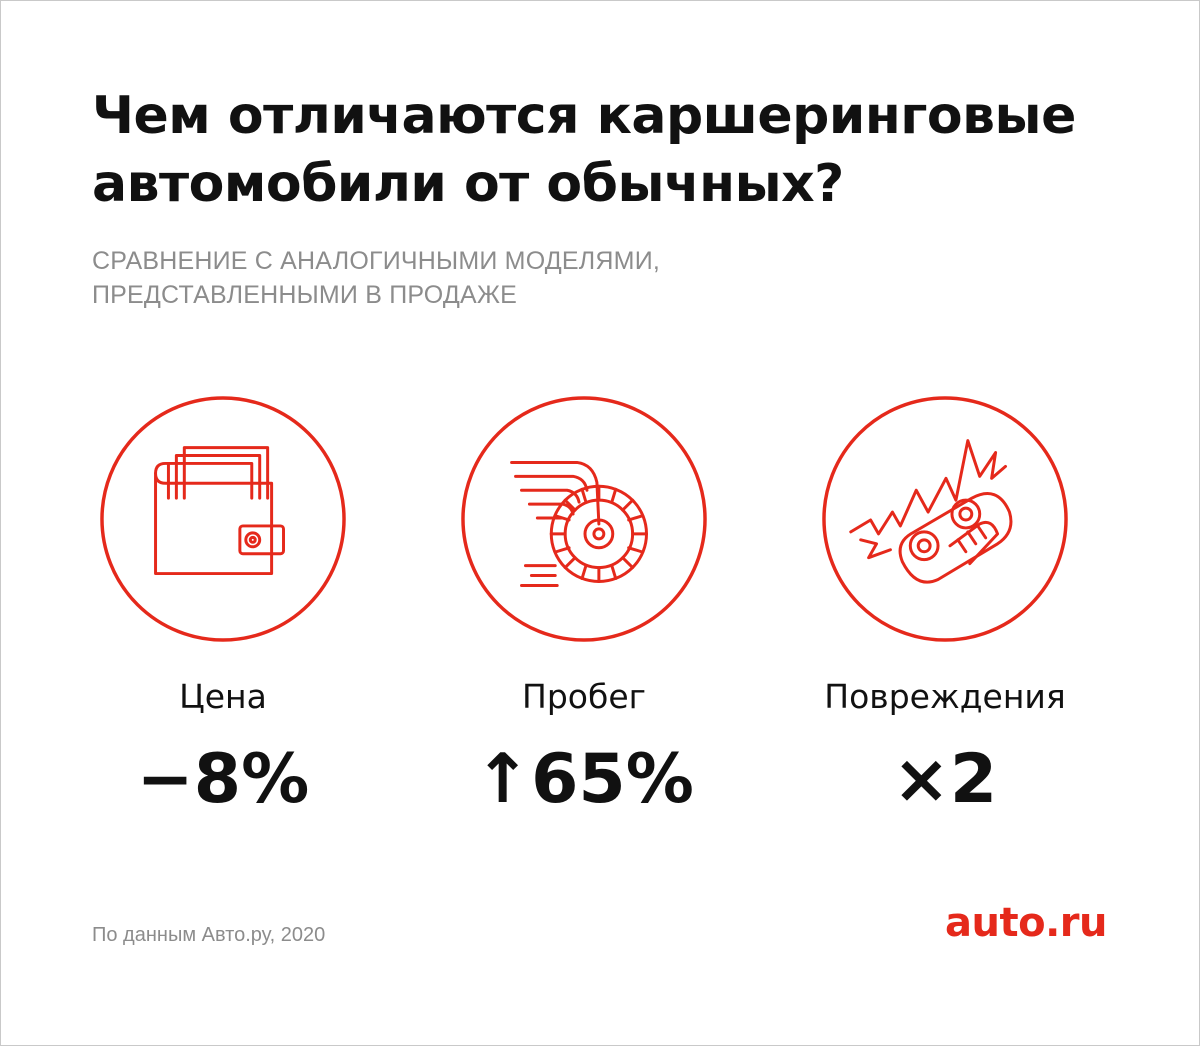 The height and width of the screenshot is (1046, 1200). I want to click on stat-mileage: Пробег ↑65%, so click(584, 607).